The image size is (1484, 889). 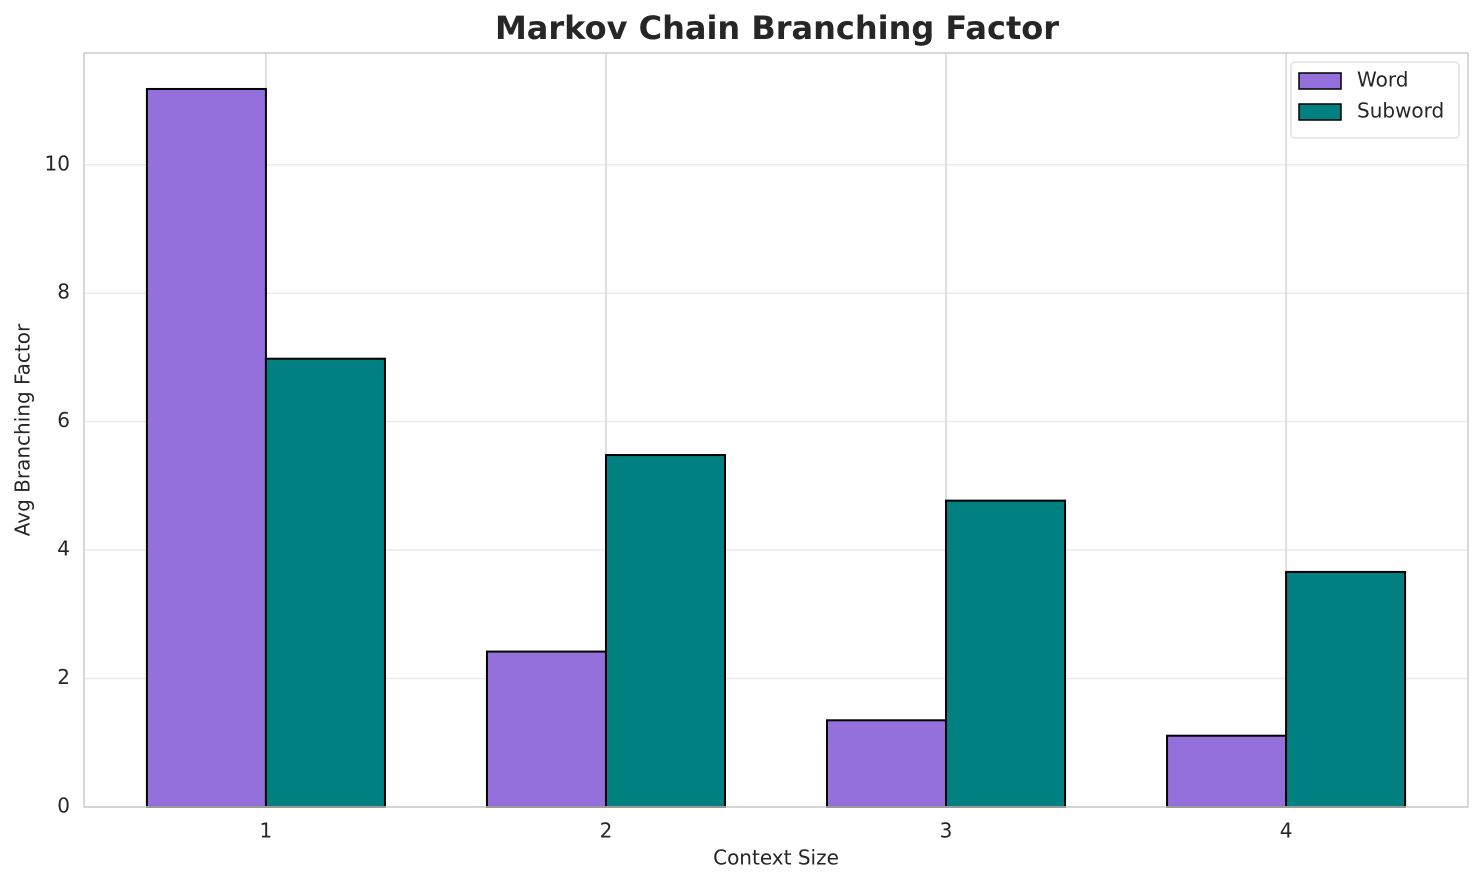 I want to click on y-tick-label: 6, so click(x=63, y=420).